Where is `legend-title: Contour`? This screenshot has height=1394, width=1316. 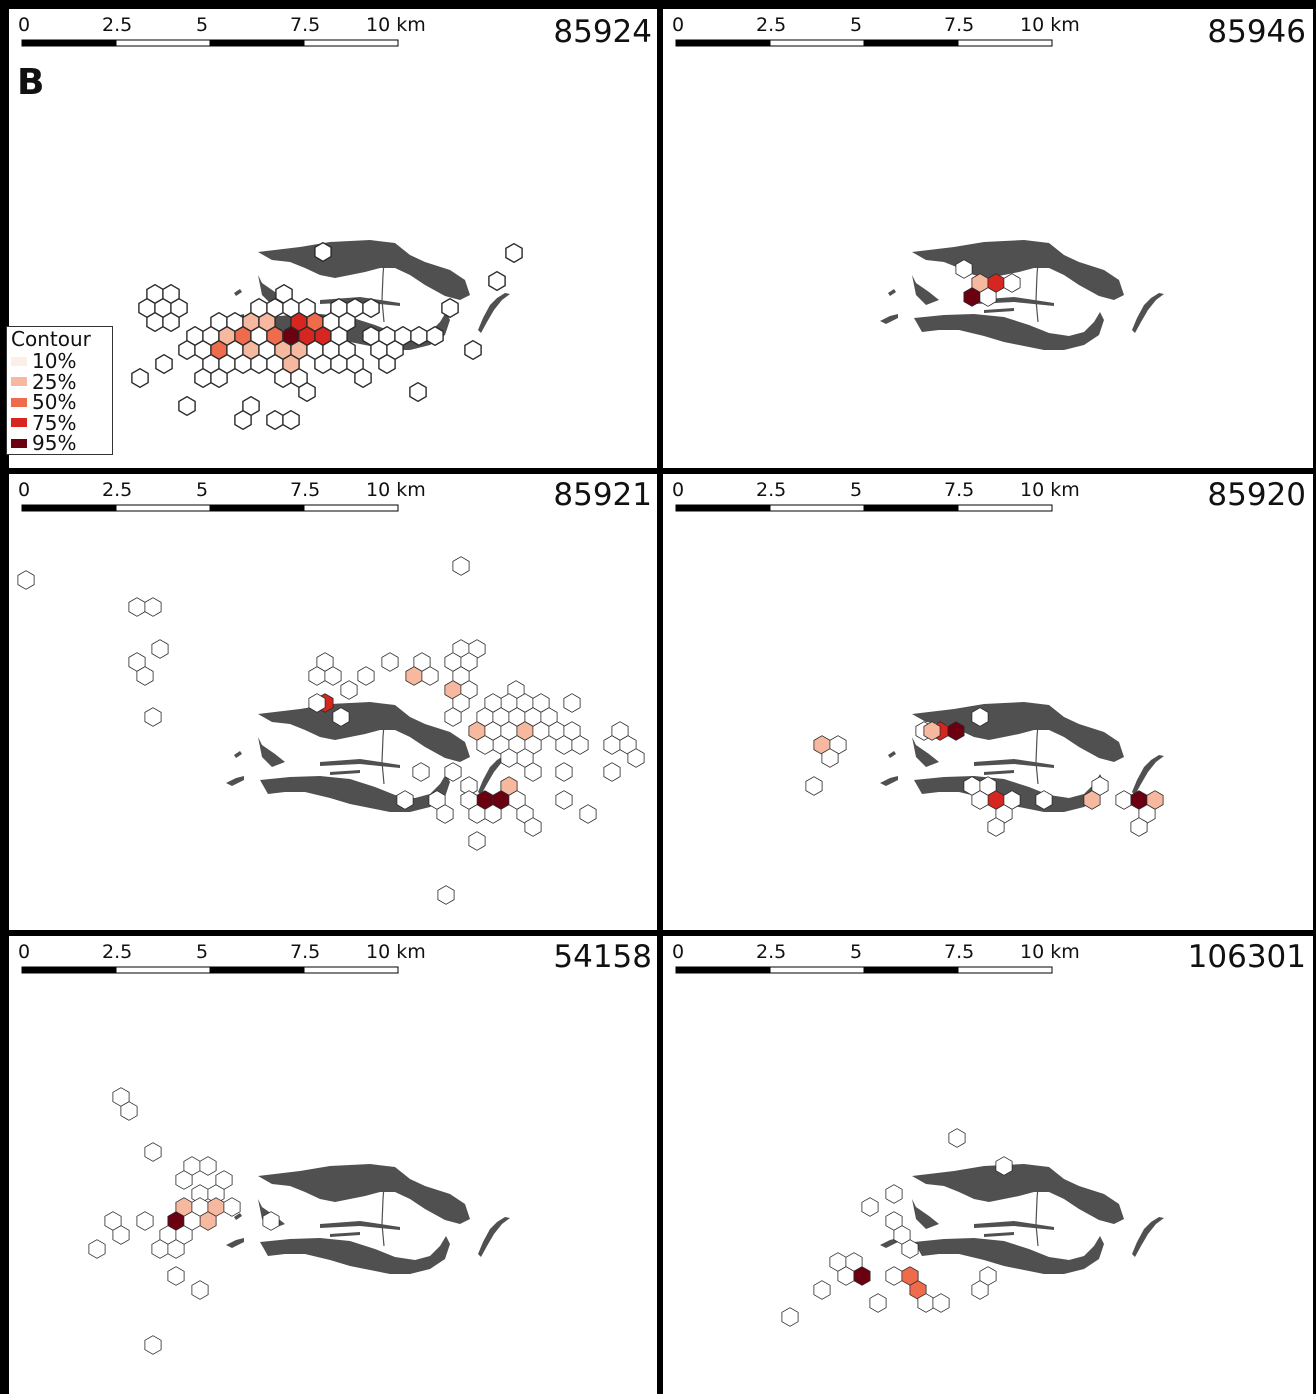
legend-title: Contour is located at coordinates (51, 339).